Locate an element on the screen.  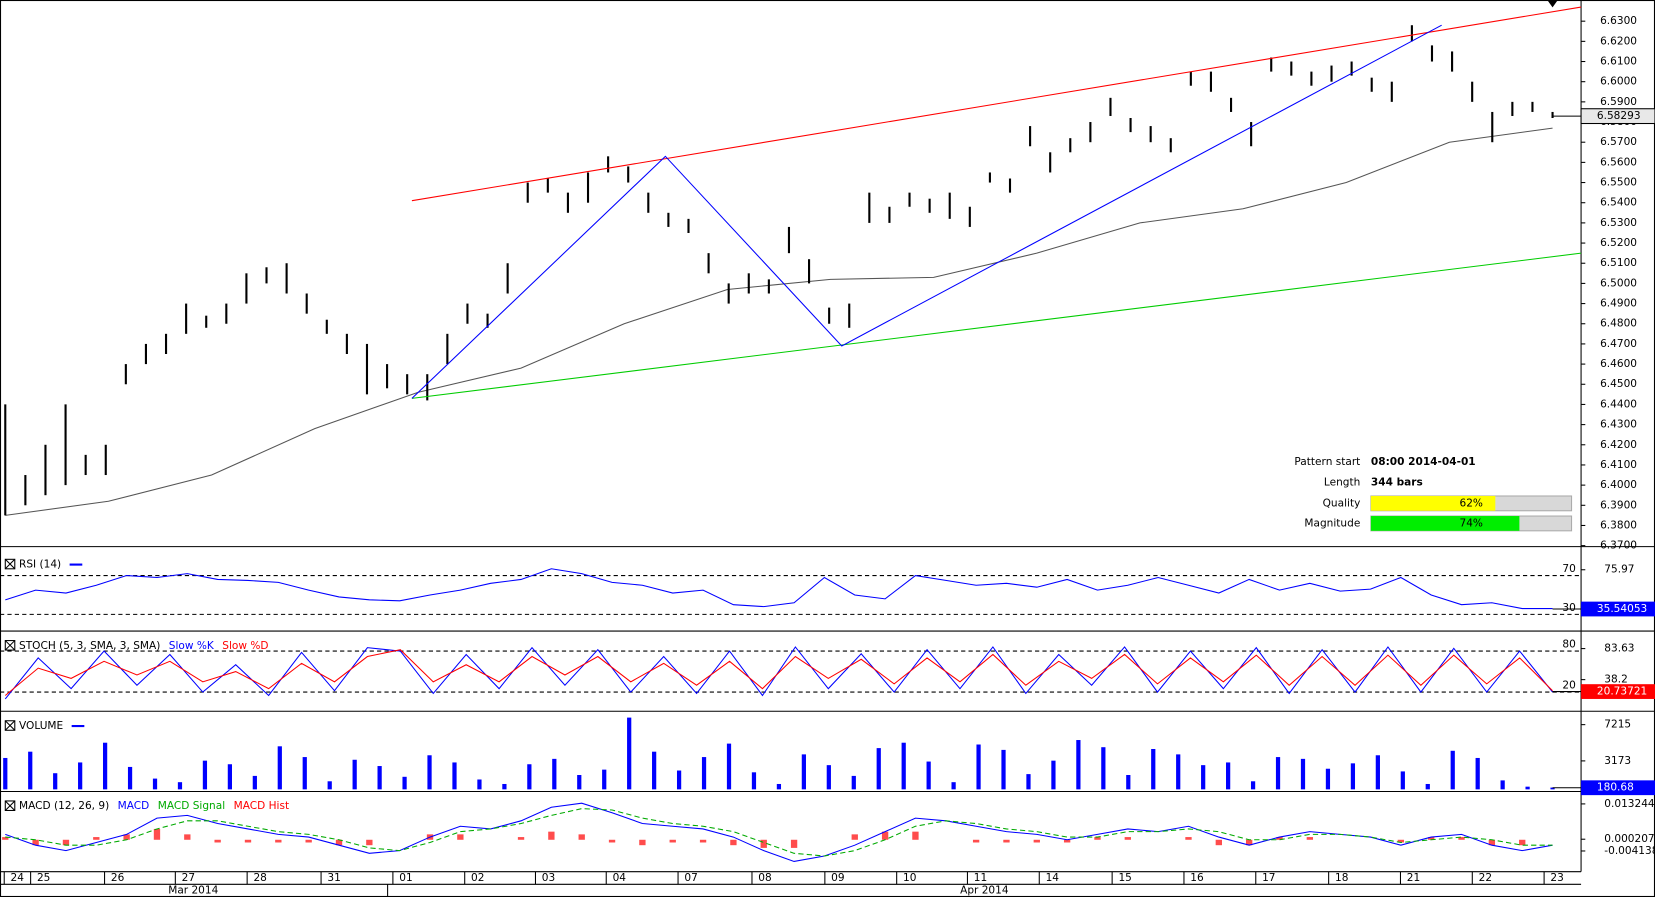
y-tick-label: 6.3800 is located at coordinates (1618, 525).